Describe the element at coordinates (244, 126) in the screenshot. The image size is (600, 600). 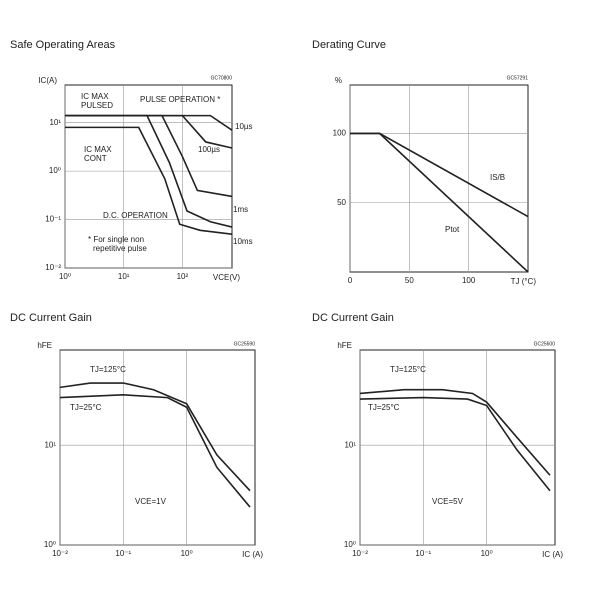
I see `series-label: 10µs` at that location.